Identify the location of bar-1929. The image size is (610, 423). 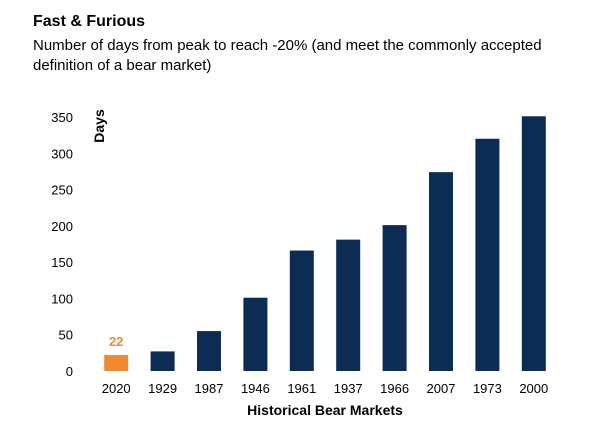
(162, 361).